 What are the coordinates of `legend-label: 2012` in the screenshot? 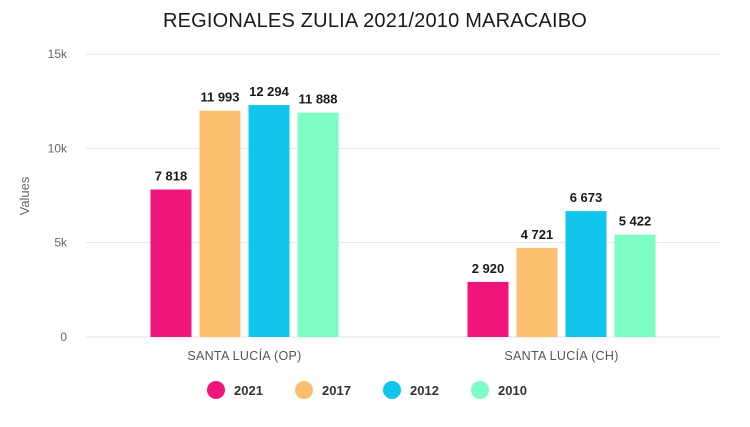 It's located at (424, 390).